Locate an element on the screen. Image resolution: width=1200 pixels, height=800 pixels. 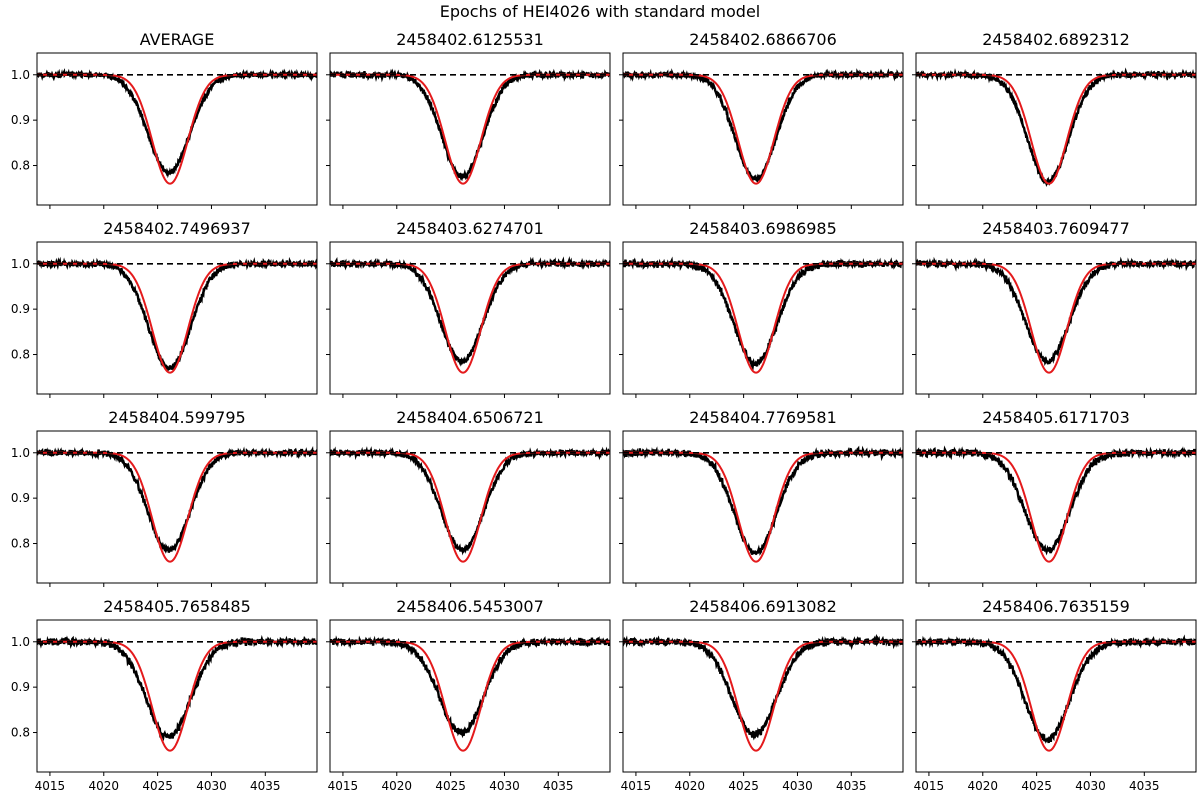
panel-title: 2458403.7609477 is located at coordinates (1056, 228).